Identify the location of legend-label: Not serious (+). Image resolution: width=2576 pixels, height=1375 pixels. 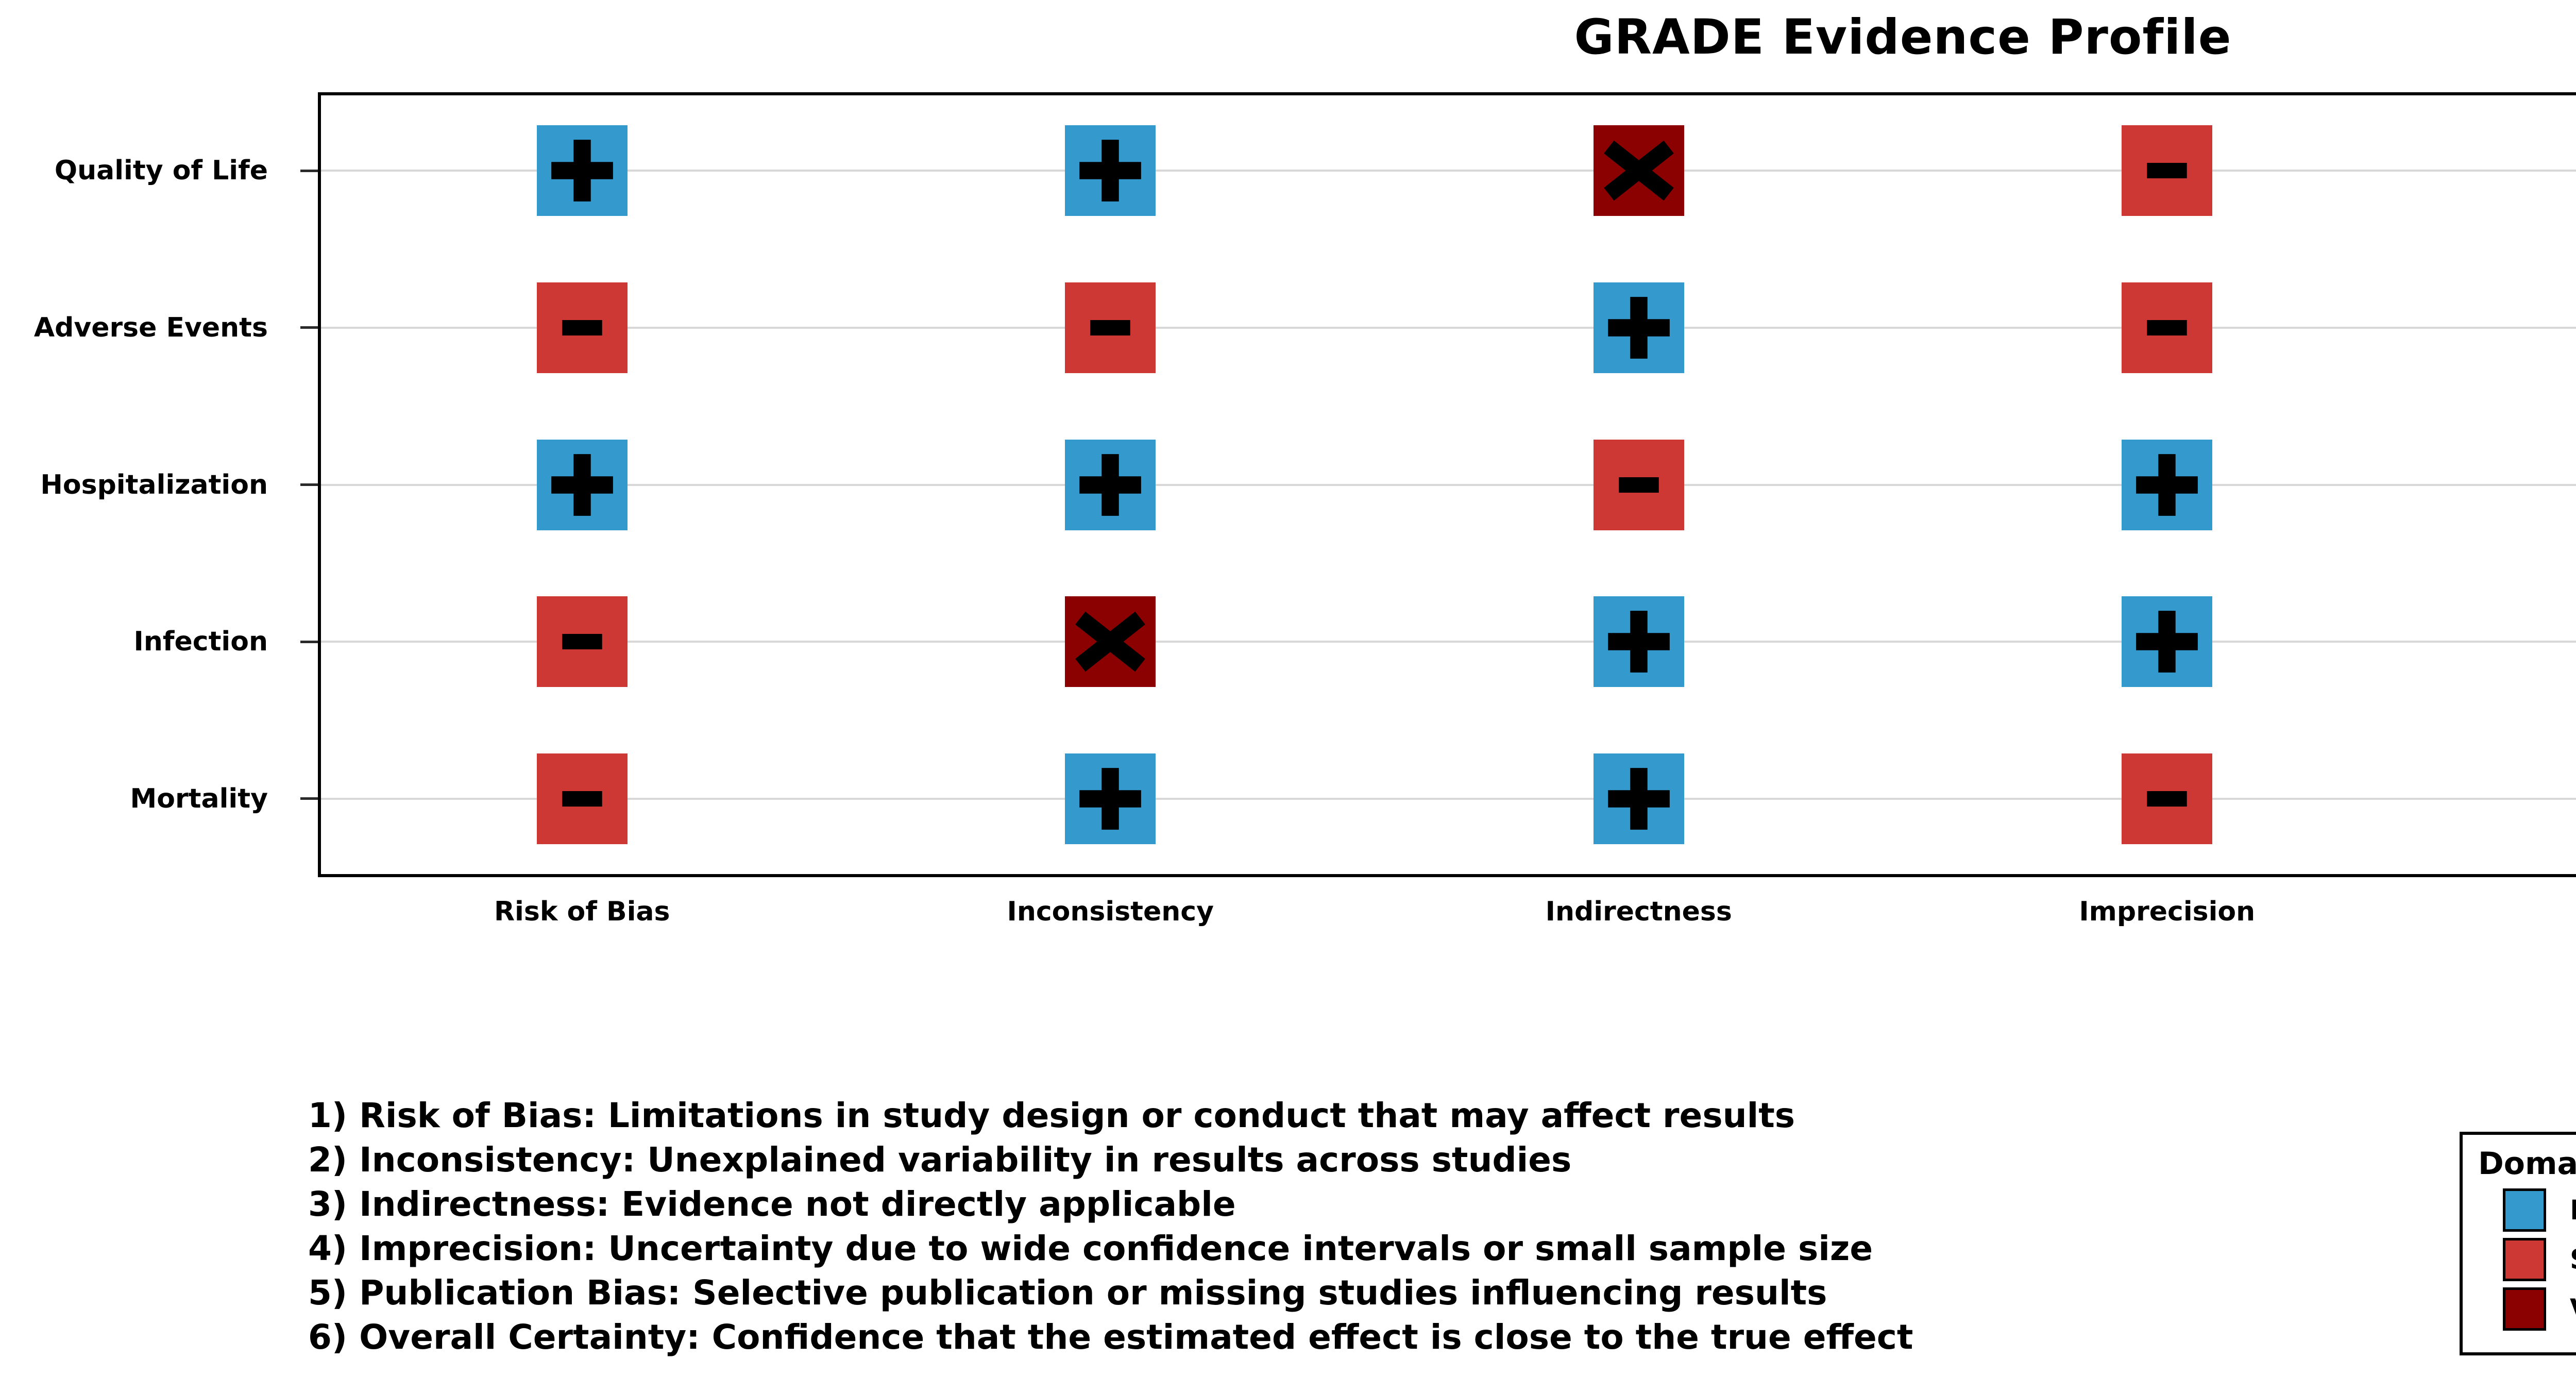
(2573, 1210).